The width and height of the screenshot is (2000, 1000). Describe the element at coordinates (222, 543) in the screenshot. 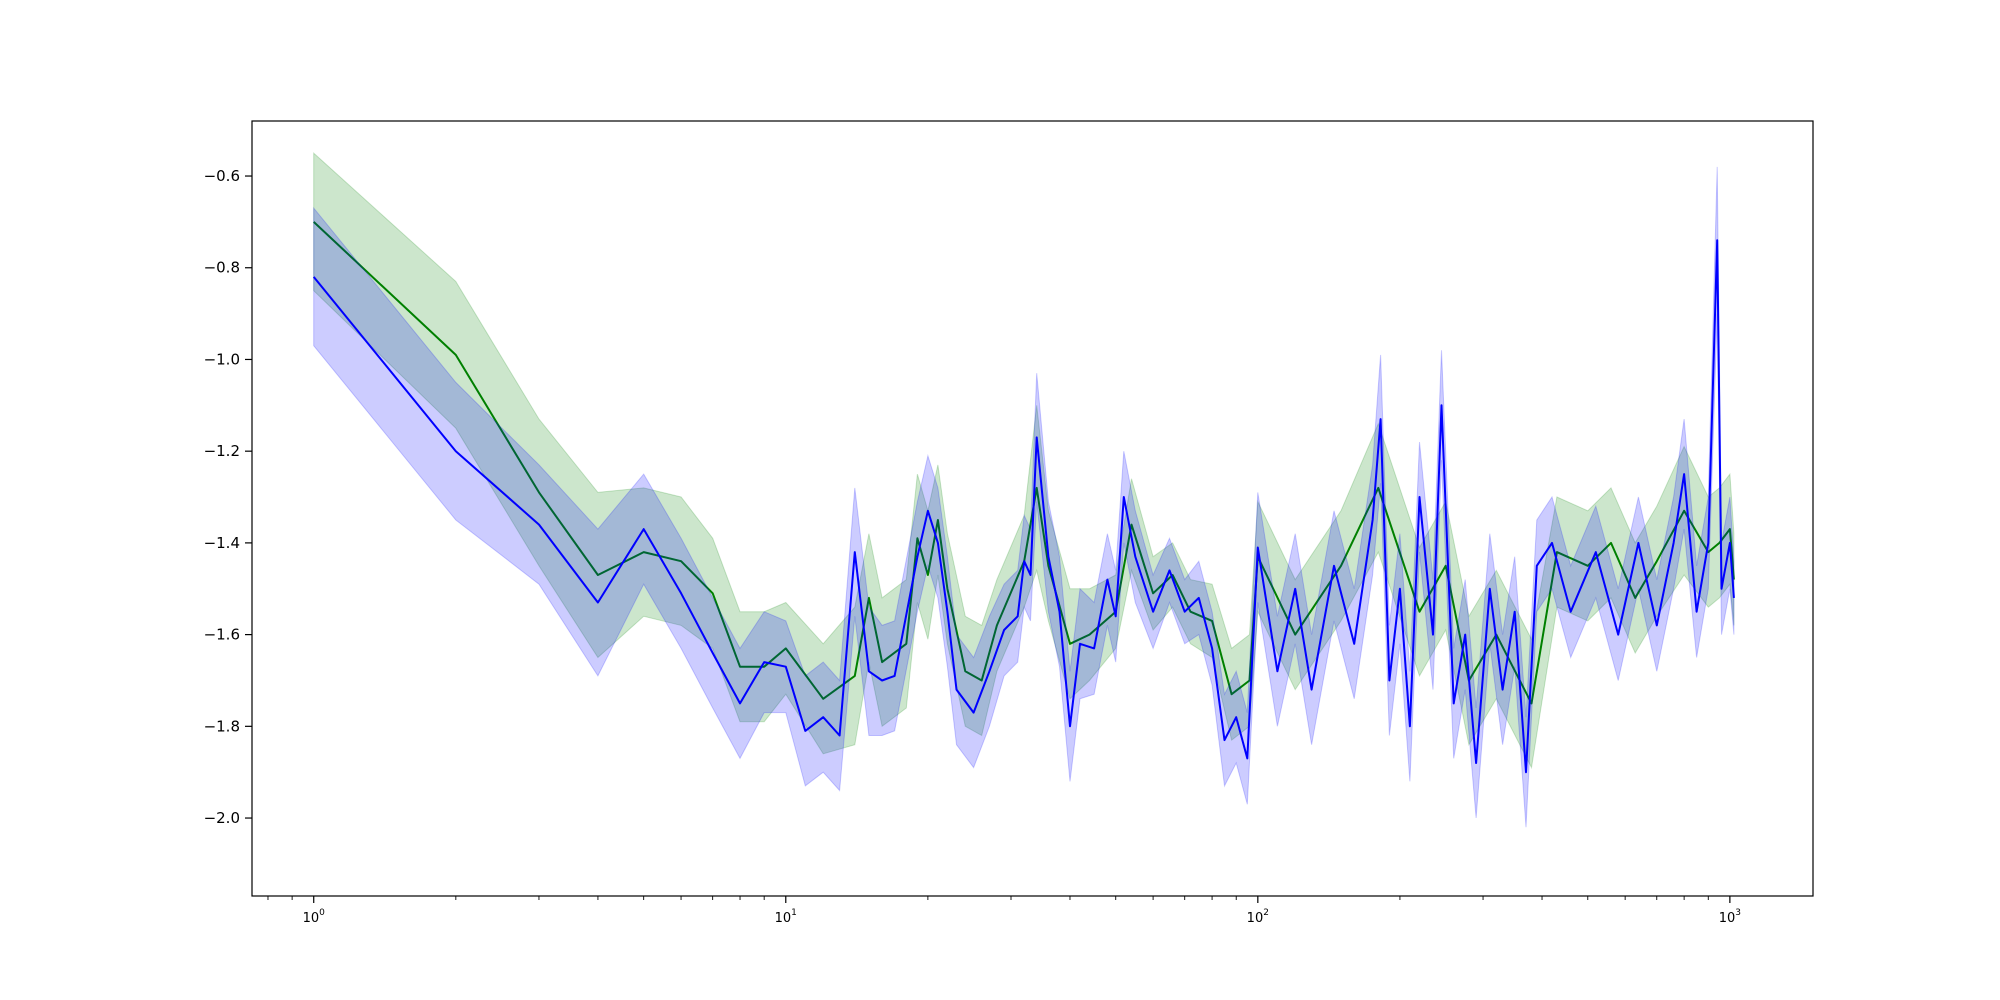

I see `y-tick-label: −1.4` at that location.